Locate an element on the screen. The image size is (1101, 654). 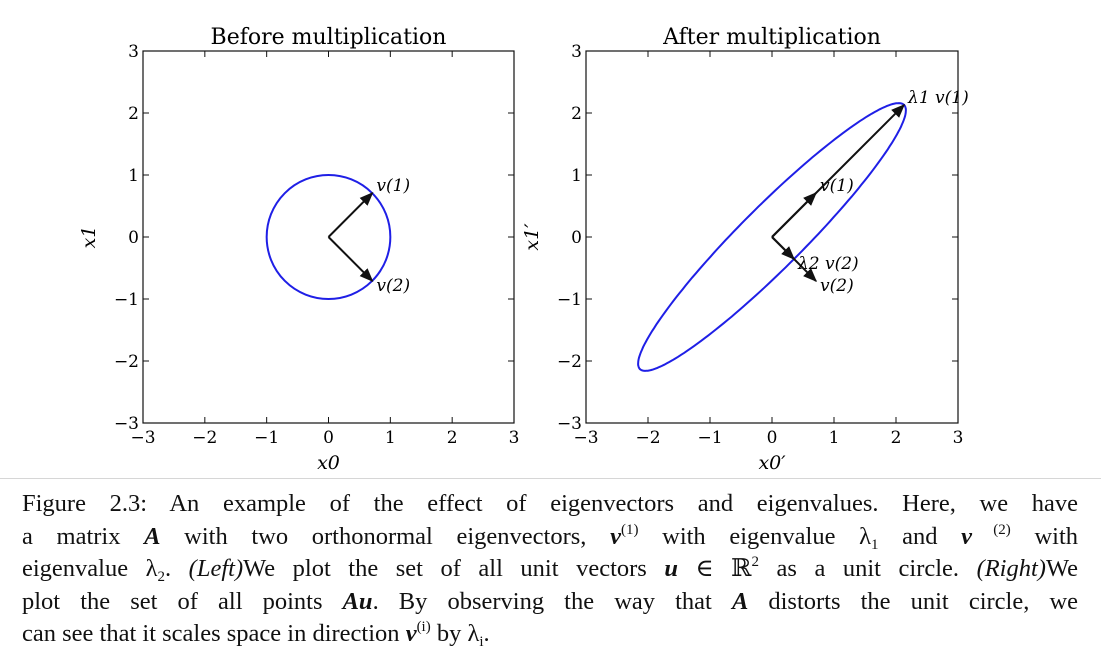
caption-superscript: 2 is located at coordinates (755, 562).